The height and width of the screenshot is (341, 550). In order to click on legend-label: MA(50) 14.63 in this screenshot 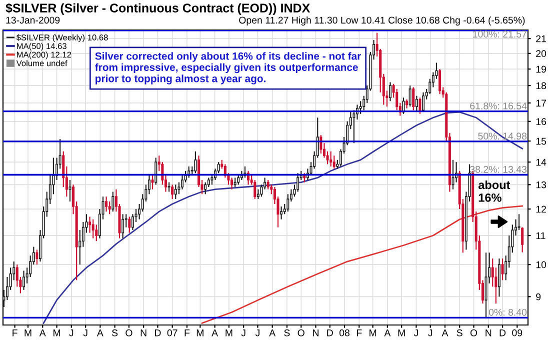, I will do `click(41, 46)`.